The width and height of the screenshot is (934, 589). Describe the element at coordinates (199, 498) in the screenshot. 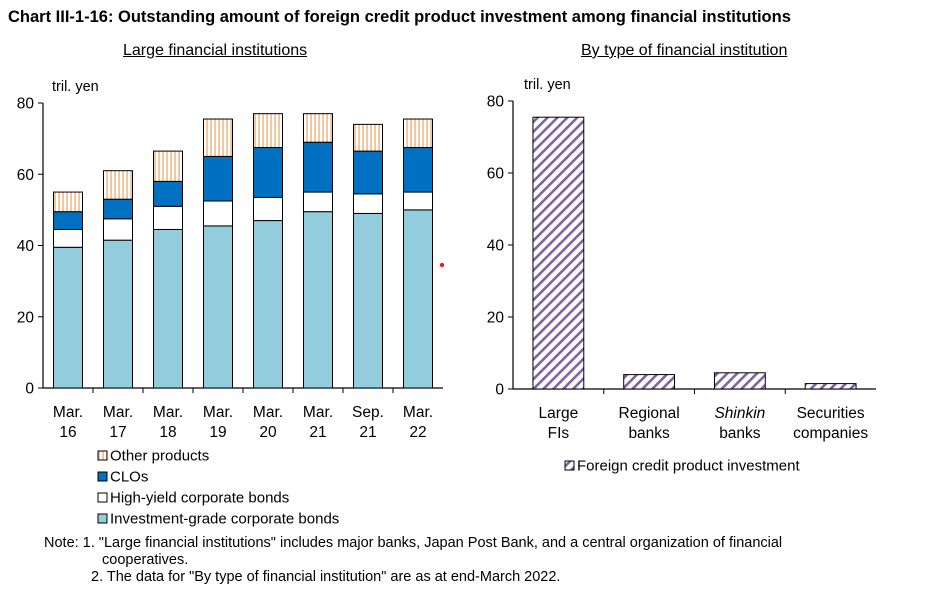

I see `legend-label: High-yield corporate bonds` at that location.